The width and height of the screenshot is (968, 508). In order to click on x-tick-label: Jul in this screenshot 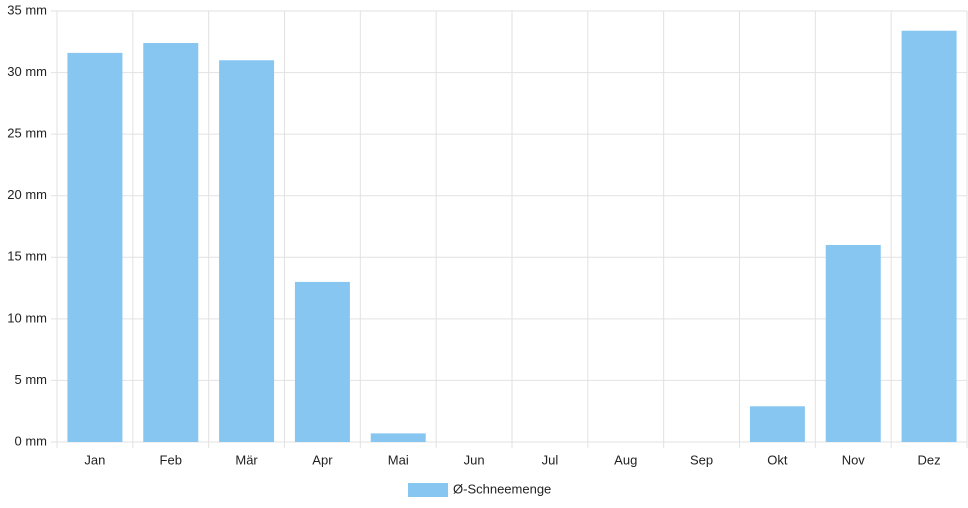, I will do `click(550, 459)`.